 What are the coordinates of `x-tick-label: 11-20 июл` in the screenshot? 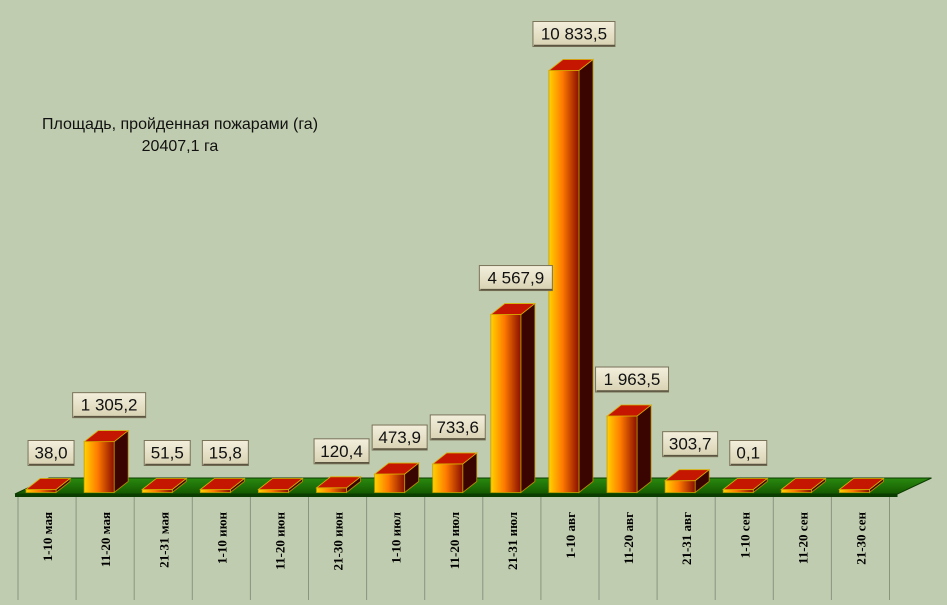 It's located at (454, 540).